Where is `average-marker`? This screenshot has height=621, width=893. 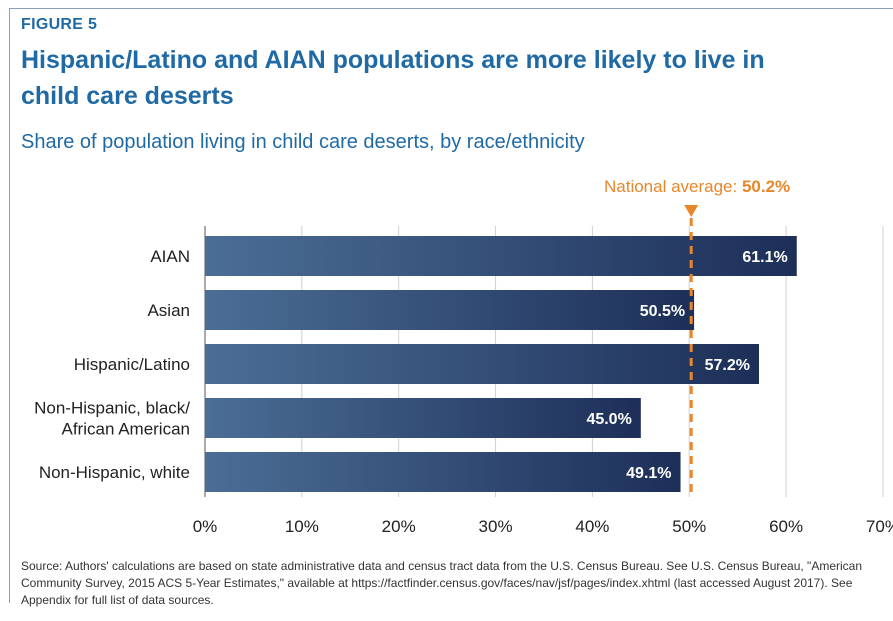
average-marker is located at coordinates (691, 211).